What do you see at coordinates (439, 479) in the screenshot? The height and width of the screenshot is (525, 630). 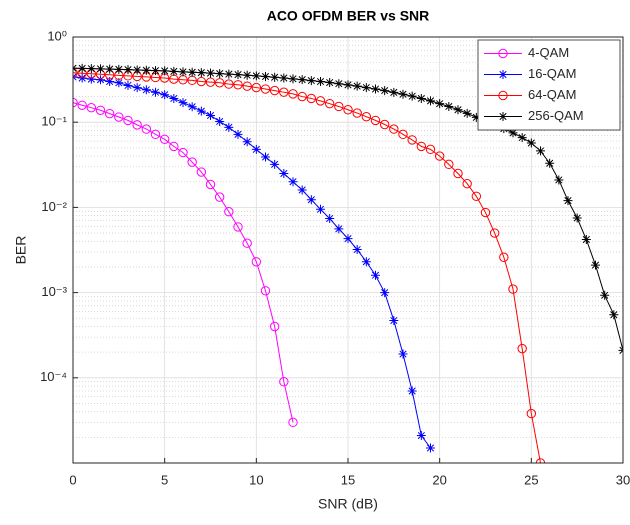 I see `x-tick-label: 20` at bounding box center [439, 479].